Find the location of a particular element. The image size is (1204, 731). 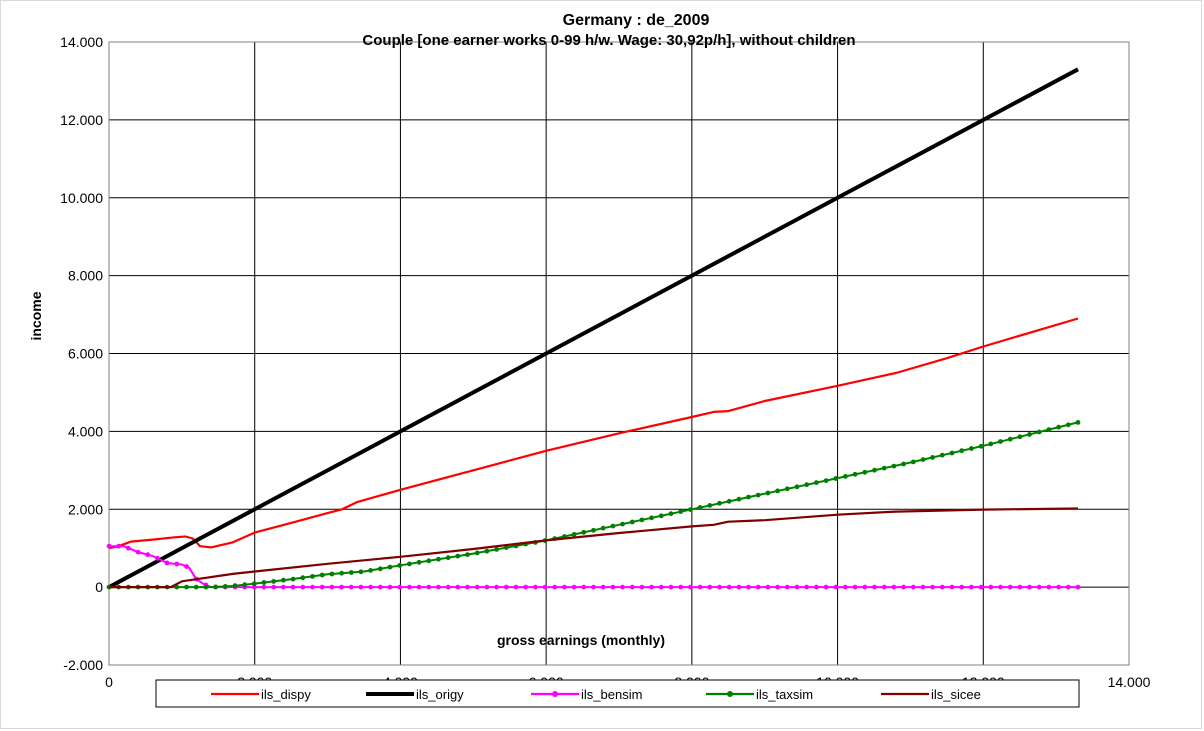

y-axis-label: income is located at coordinates (36, 315).